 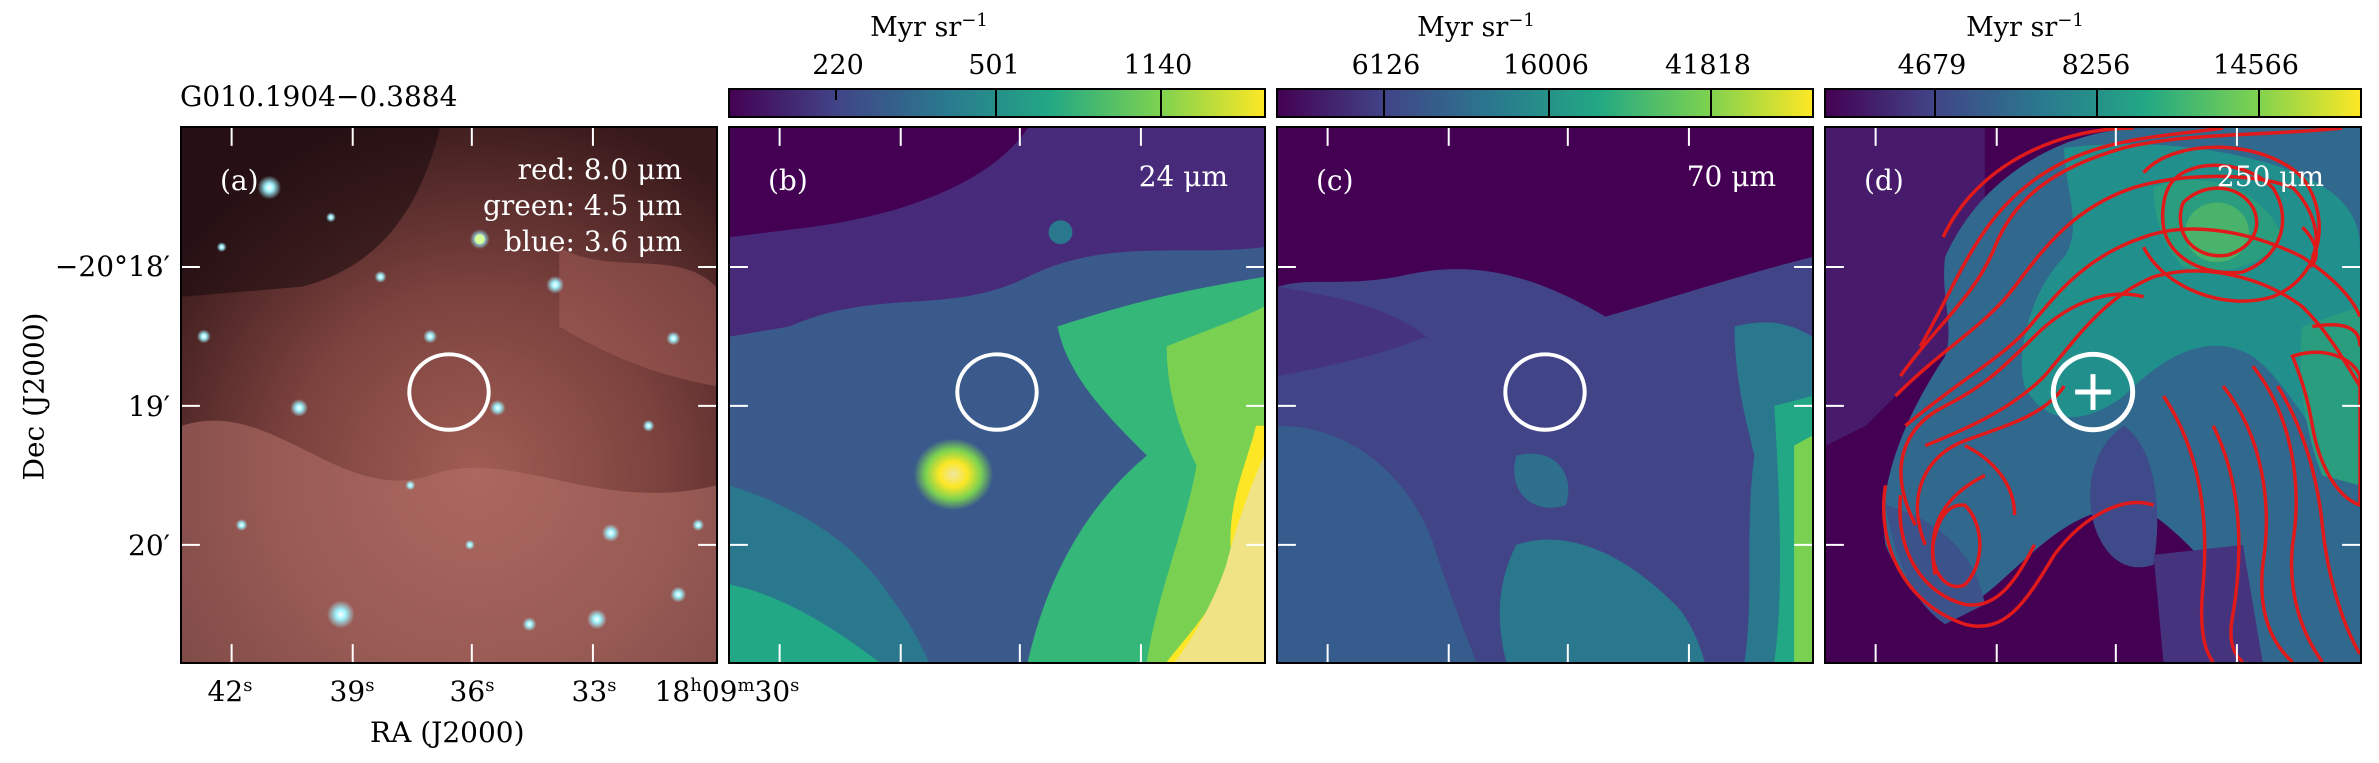 What do you see at coordinates (994, 65) in the screenshot?
I see `colorbar-b-tick: 501` at bounding box center [994, 65].